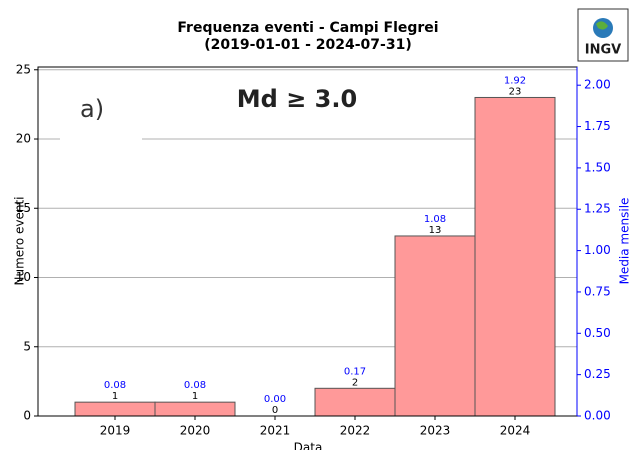 The height and width of the screenshot is (450, 634). What do you see at coordinates (597, 250) in the screenshot?
I see `y2-tick-label: 1.00` at bounding box center [597, 250].